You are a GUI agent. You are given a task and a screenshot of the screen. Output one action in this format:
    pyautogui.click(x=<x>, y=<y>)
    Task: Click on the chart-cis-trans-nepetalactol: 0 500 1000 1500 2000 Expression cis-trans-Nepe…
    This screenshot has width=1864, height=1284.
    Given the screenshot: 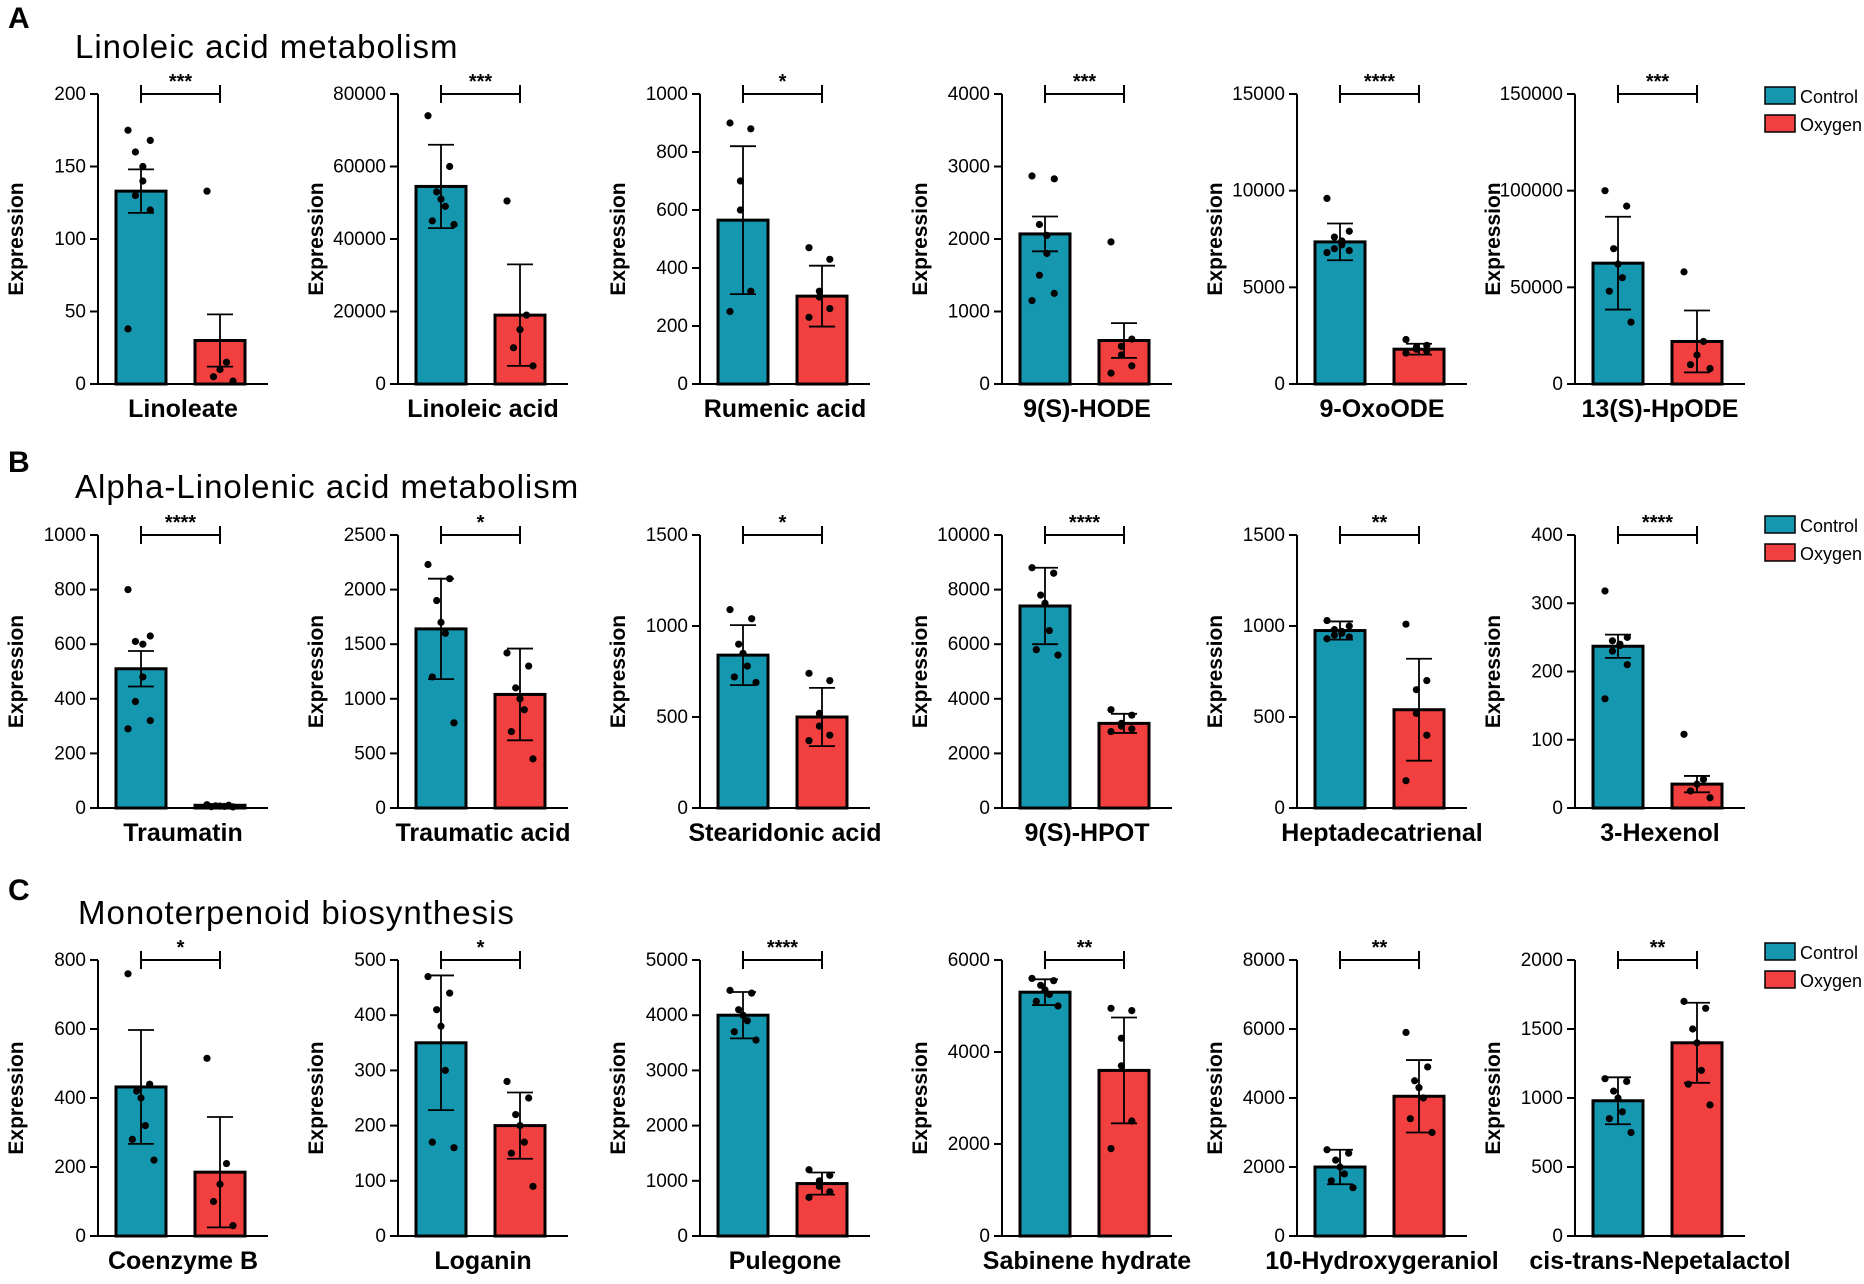 What is the action you would take?
    pyautogui.click(x=1636, y=1106)
    